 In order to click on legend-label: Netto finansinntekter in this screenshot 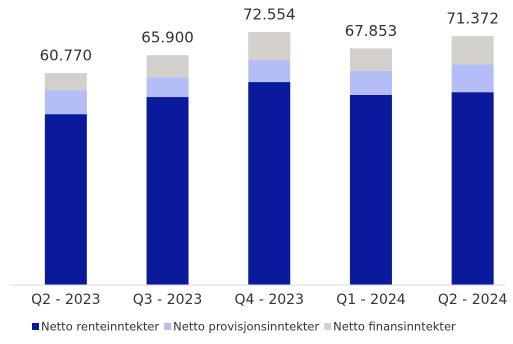, I will do `click(394, 327)`.